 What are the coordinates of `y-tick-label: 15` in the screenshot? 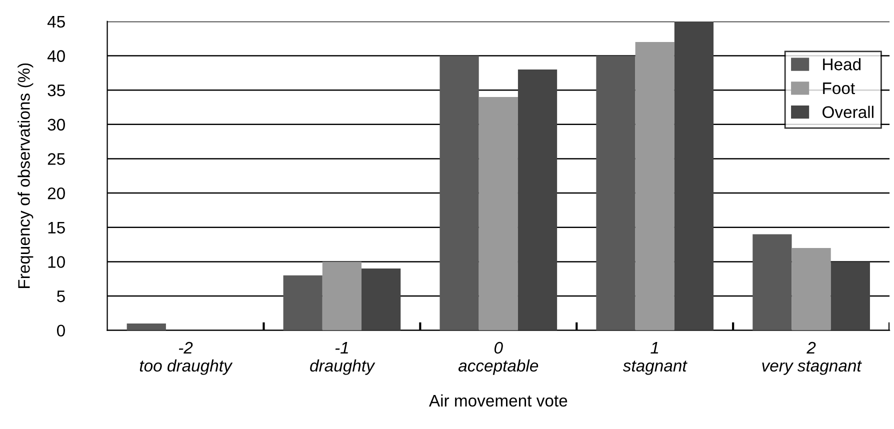 It's located at (56, 228).